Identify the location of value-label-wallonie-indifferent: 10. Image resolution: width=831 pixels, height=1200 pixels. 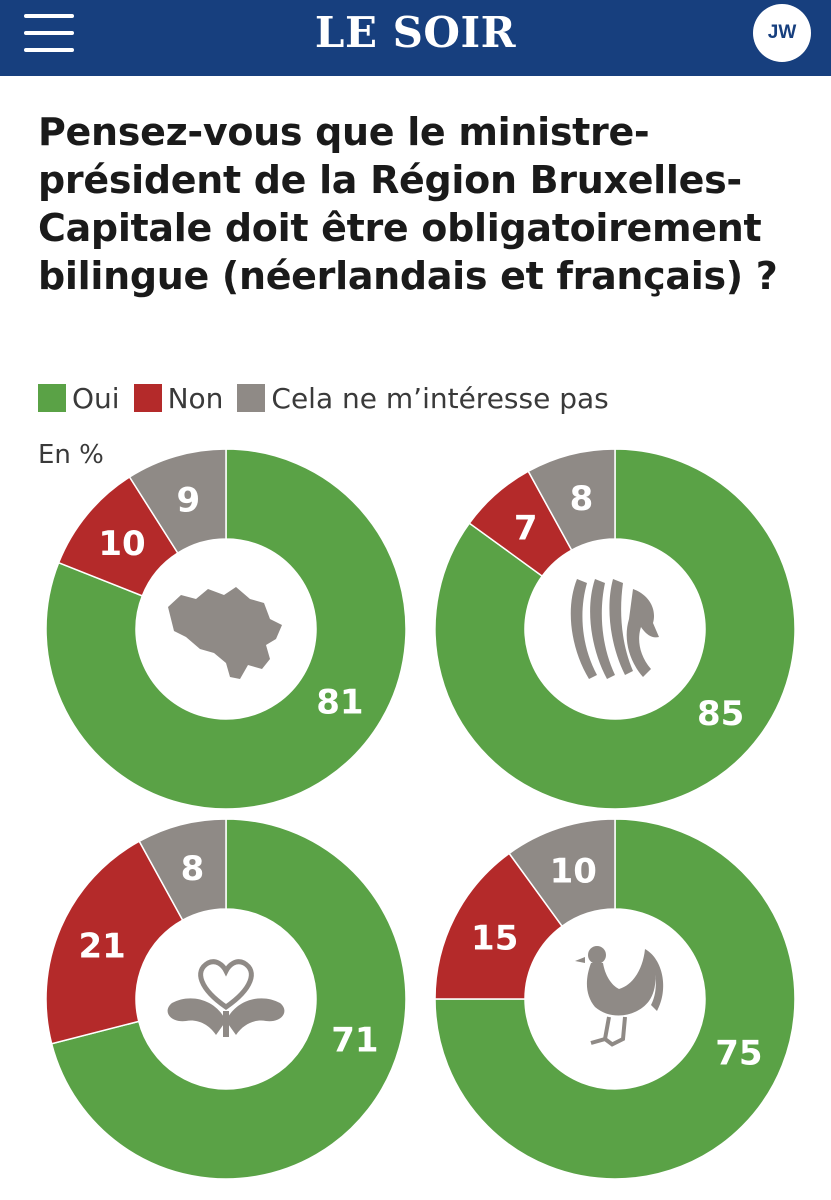
(573, 872).